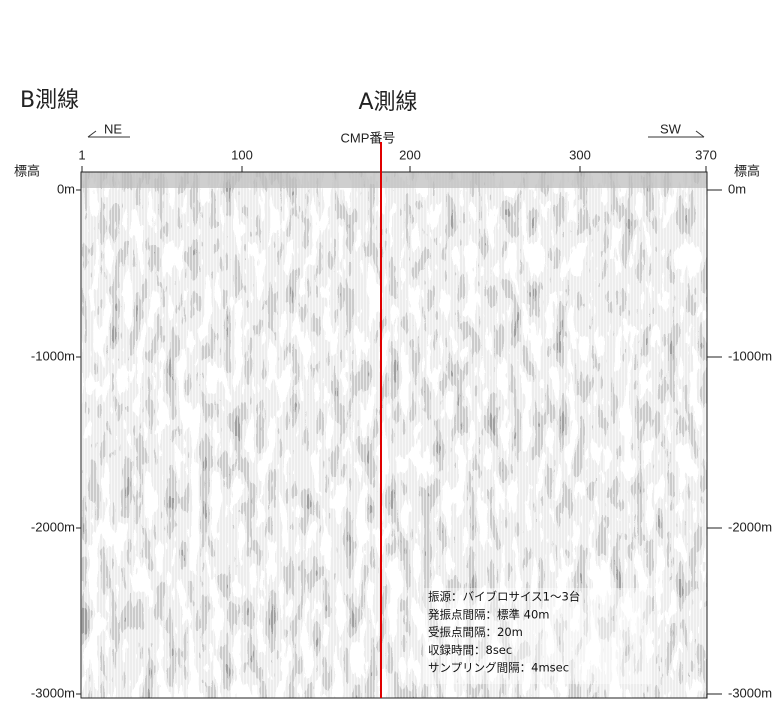 This screenshot has width=777, height=705. What do you see at coordinates (92, 134) in the screenshot?
I see `arrow-ne-head` at bounding box center [92, 134].